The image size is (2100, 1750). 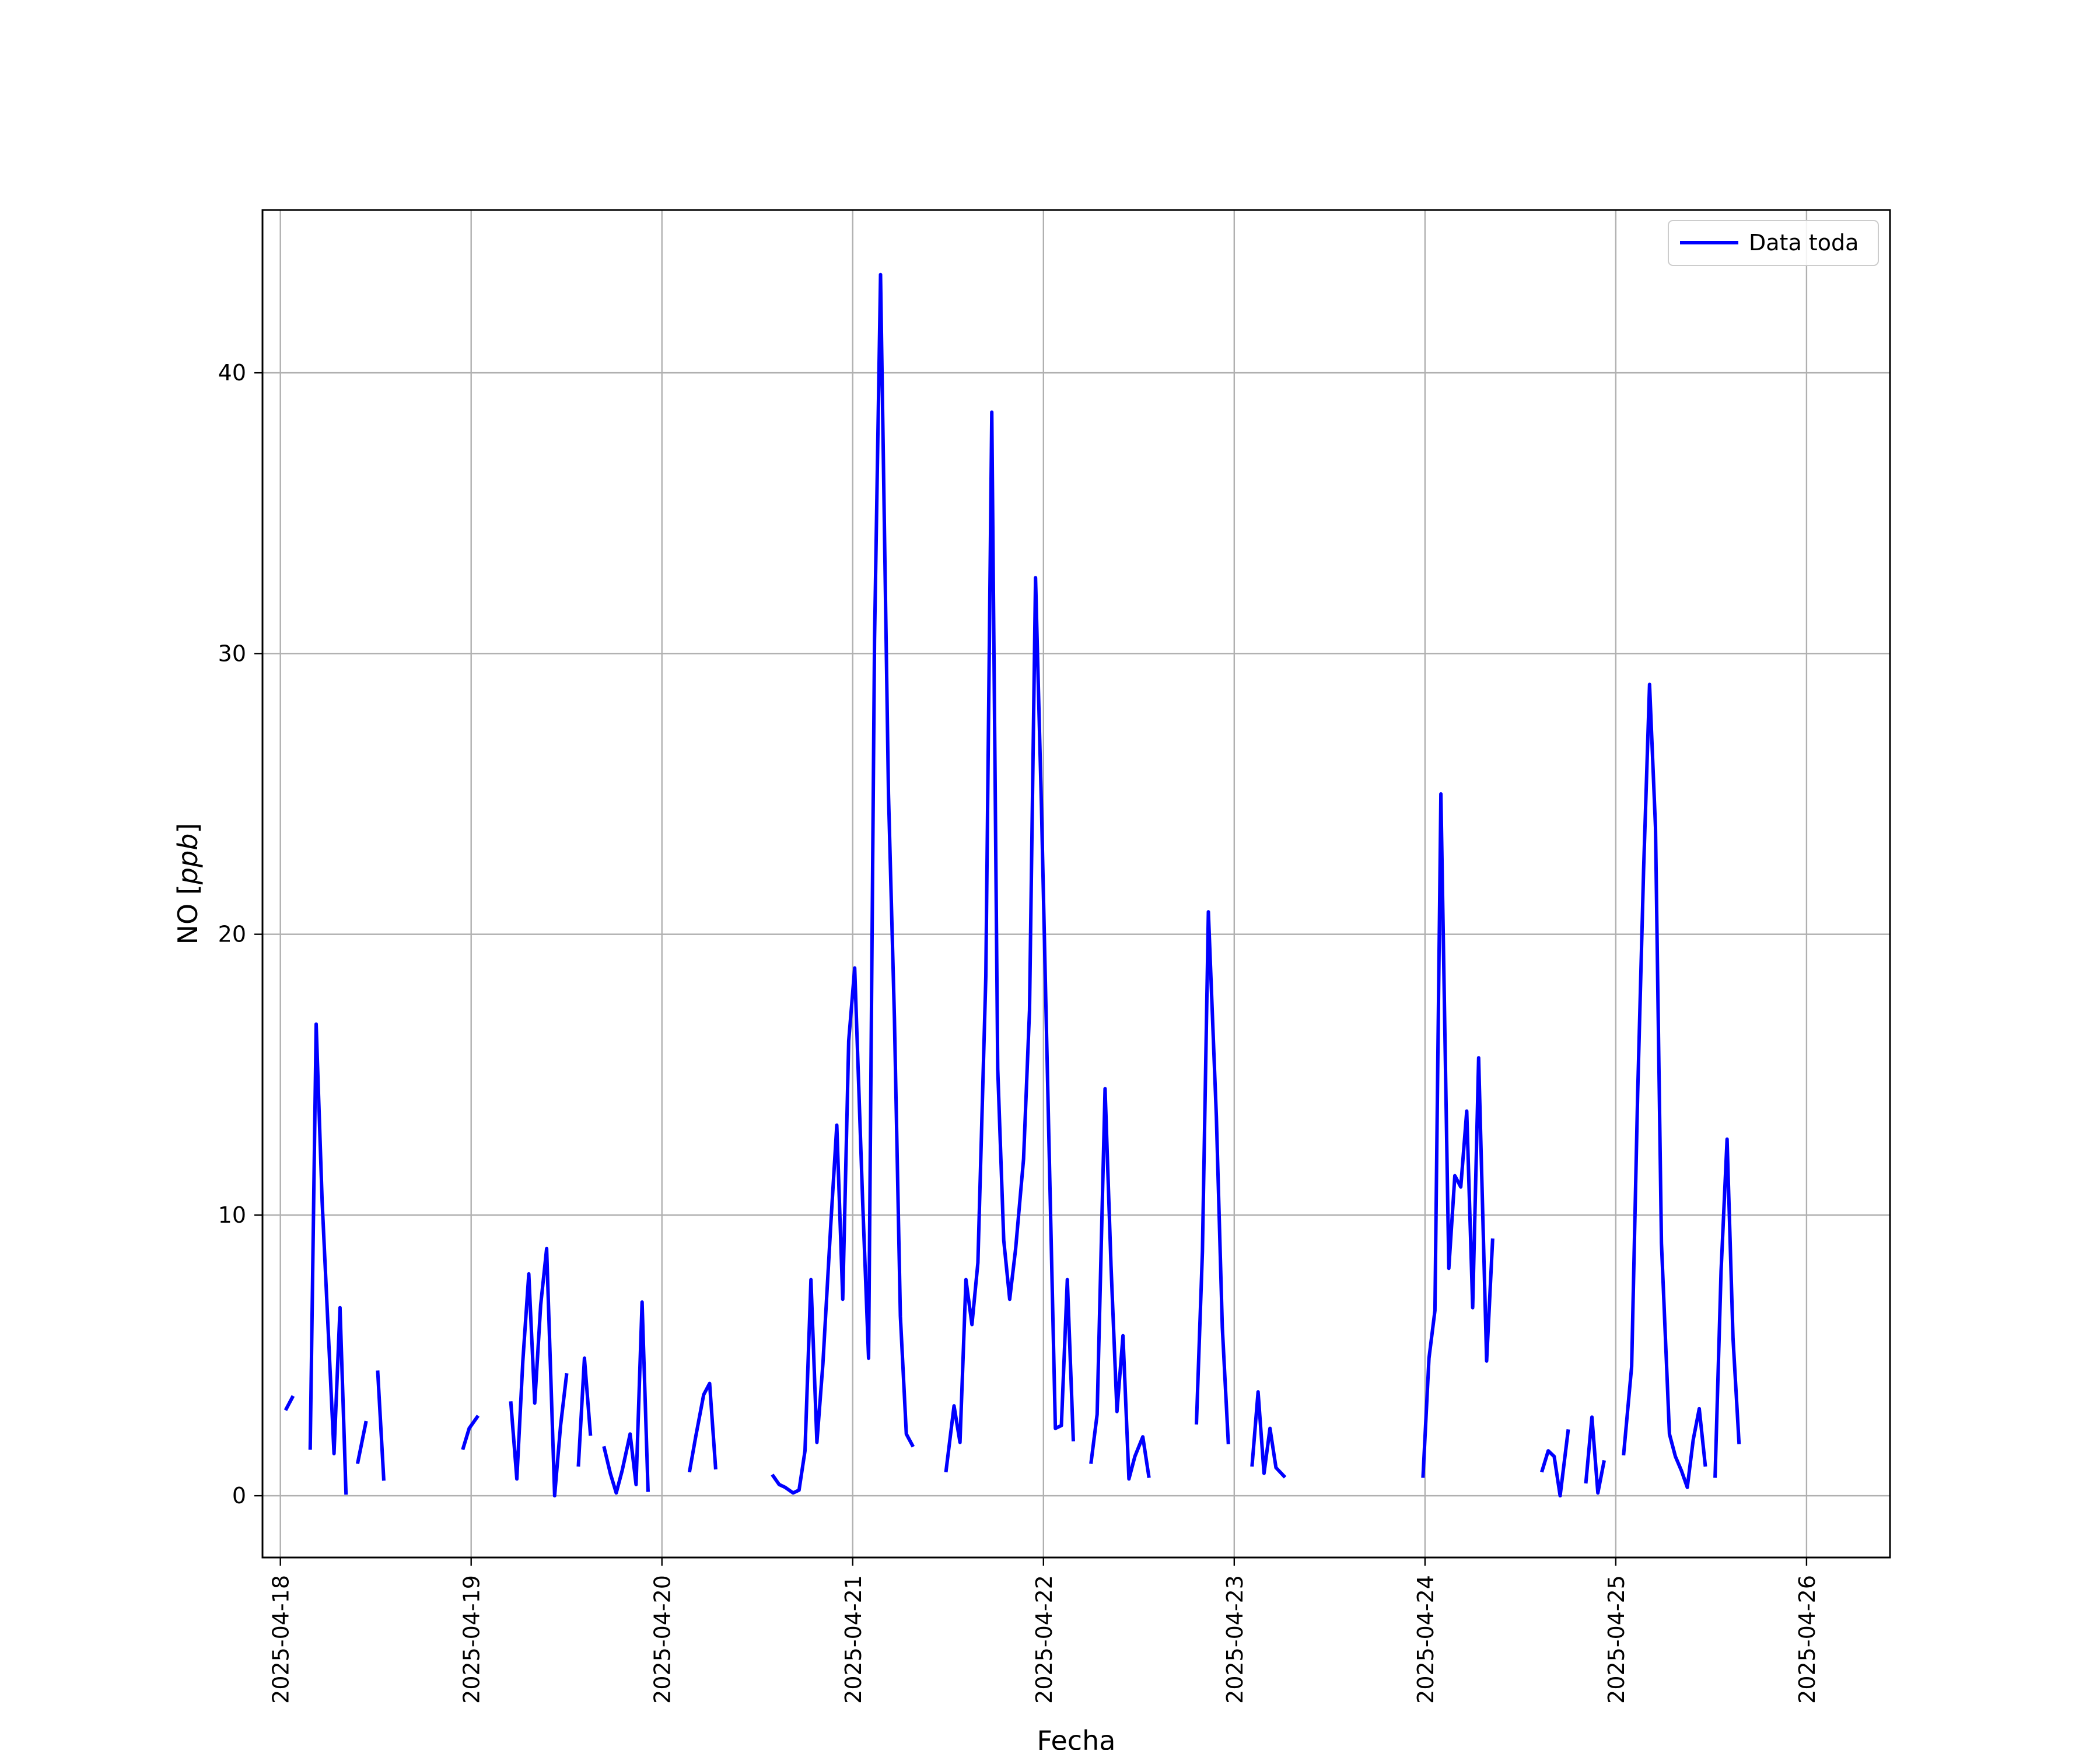 I want to click on y-tick-label: 0, so click(x=239, y=1496).